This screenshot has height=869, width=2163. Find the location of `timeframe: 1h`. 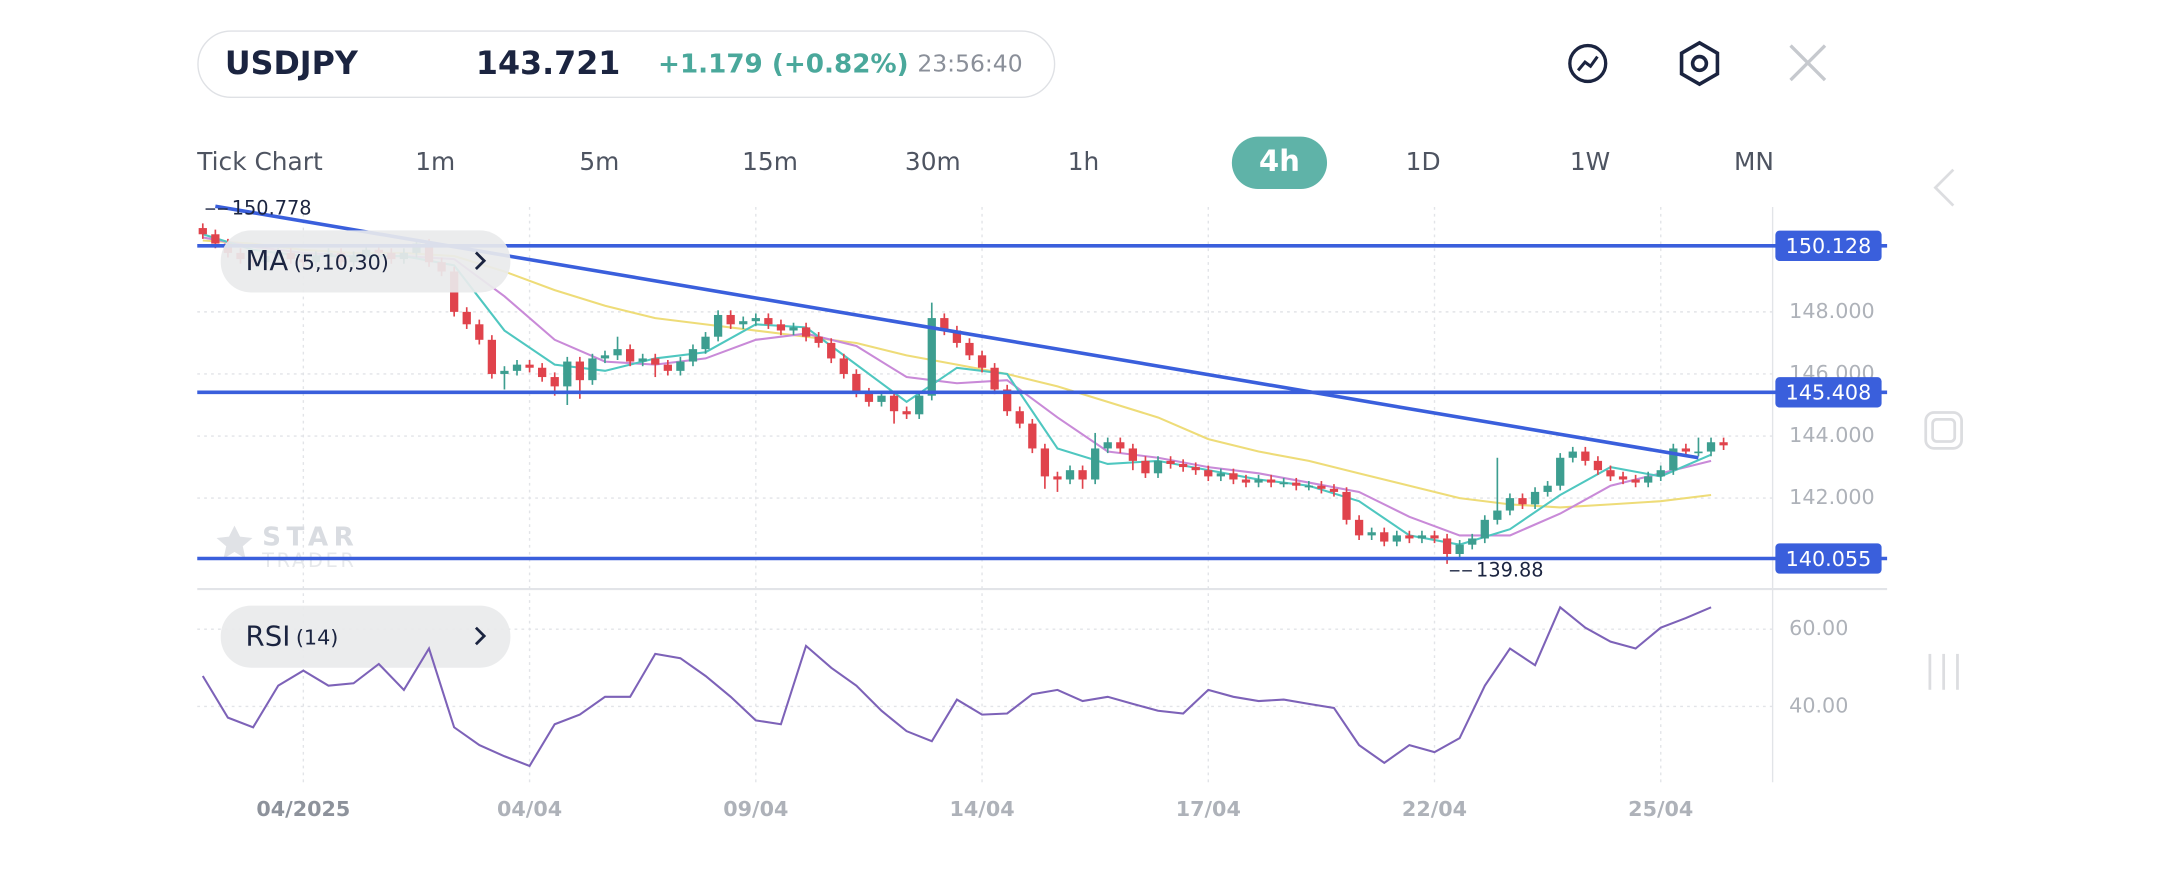

timeframe: 1h is located at coordinates (1084, 161).